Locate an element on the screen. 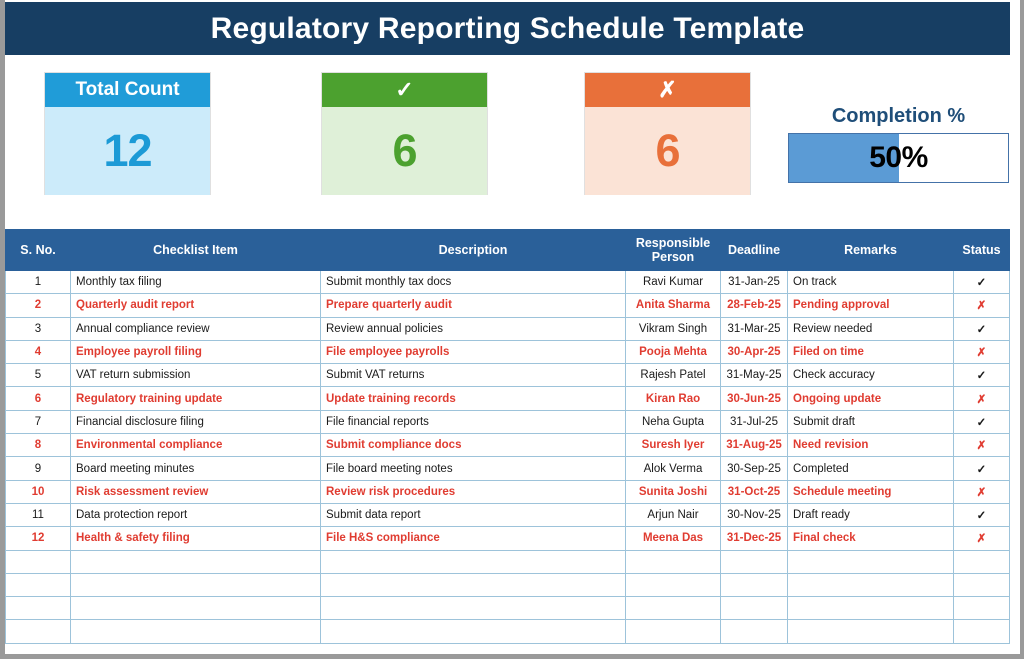 This screenshot has width=1024, height=659. cell-sno: 3 is located at coordinates (38, 328).